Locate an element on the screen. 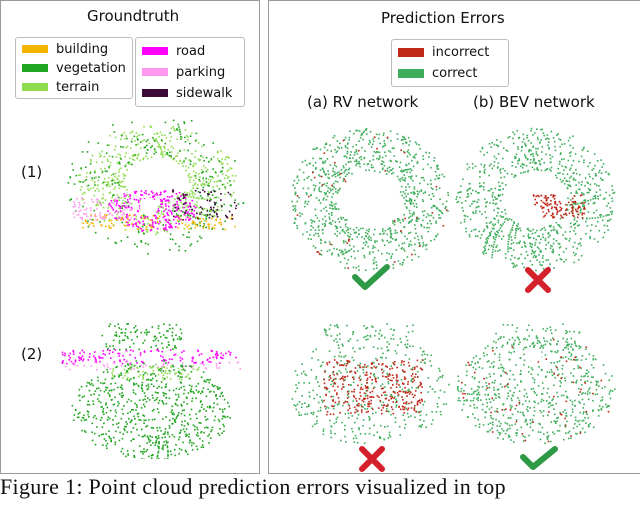 The width and height of the screenshot is (640, 506). legend-label-terrain: terrain is located at coordinates (78, 87).